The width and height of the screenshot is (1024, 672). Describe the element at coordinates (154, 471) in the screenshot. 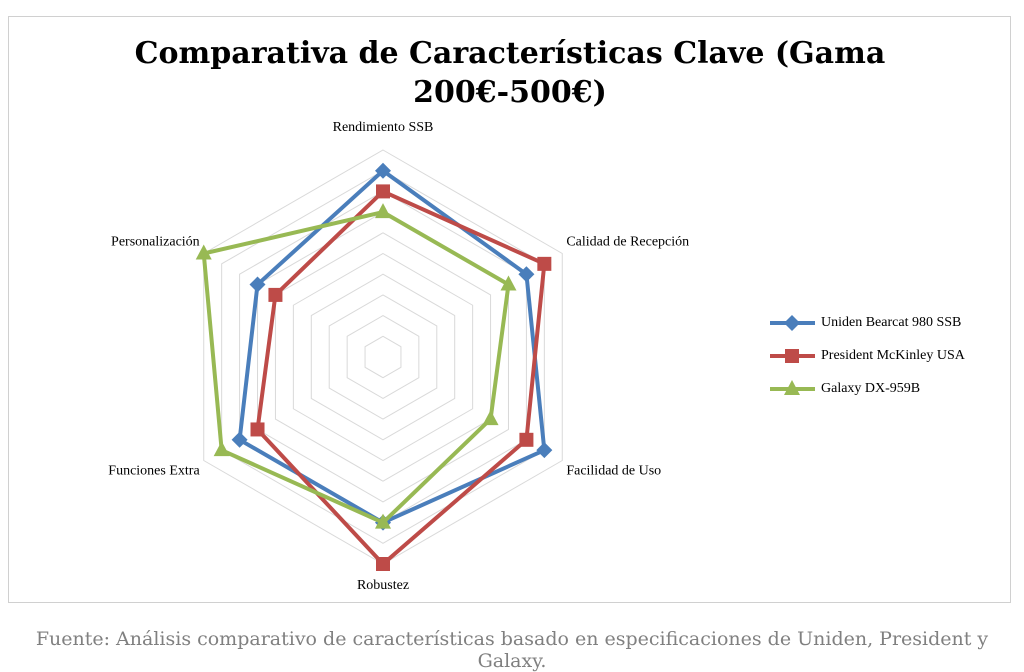

I see `axis-label: Funciones Extra` at that location.